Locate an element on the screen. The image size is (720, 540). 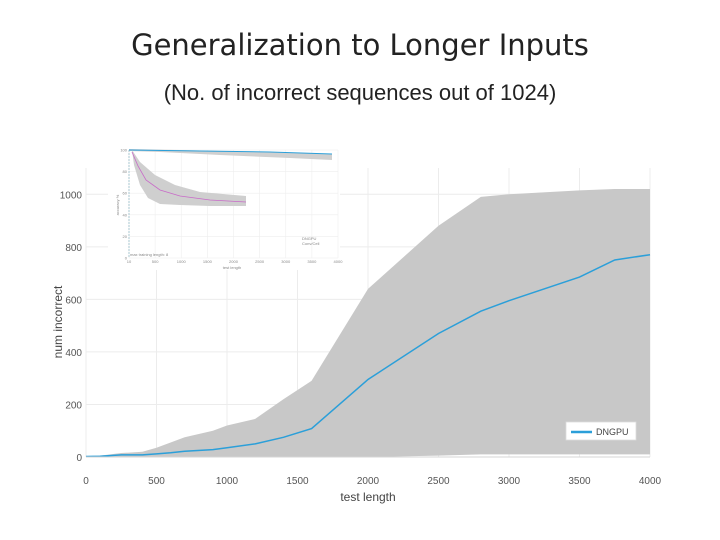
inset-x-tick-label: 2500 is located at coordinates (260, 261).